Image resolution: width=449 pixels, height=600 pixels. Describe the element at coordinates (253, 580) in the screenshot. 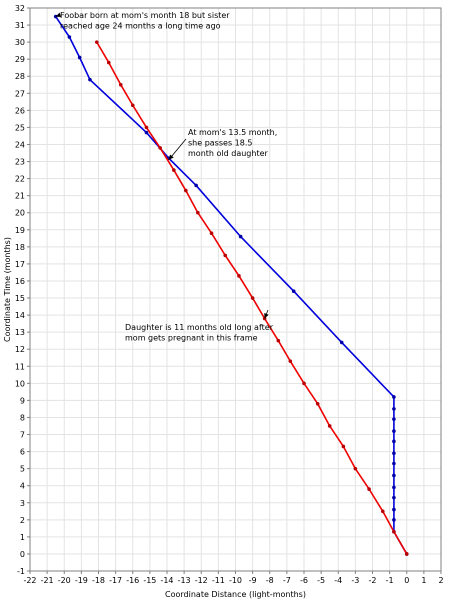

I see `x-tick-label: -9` at that location.